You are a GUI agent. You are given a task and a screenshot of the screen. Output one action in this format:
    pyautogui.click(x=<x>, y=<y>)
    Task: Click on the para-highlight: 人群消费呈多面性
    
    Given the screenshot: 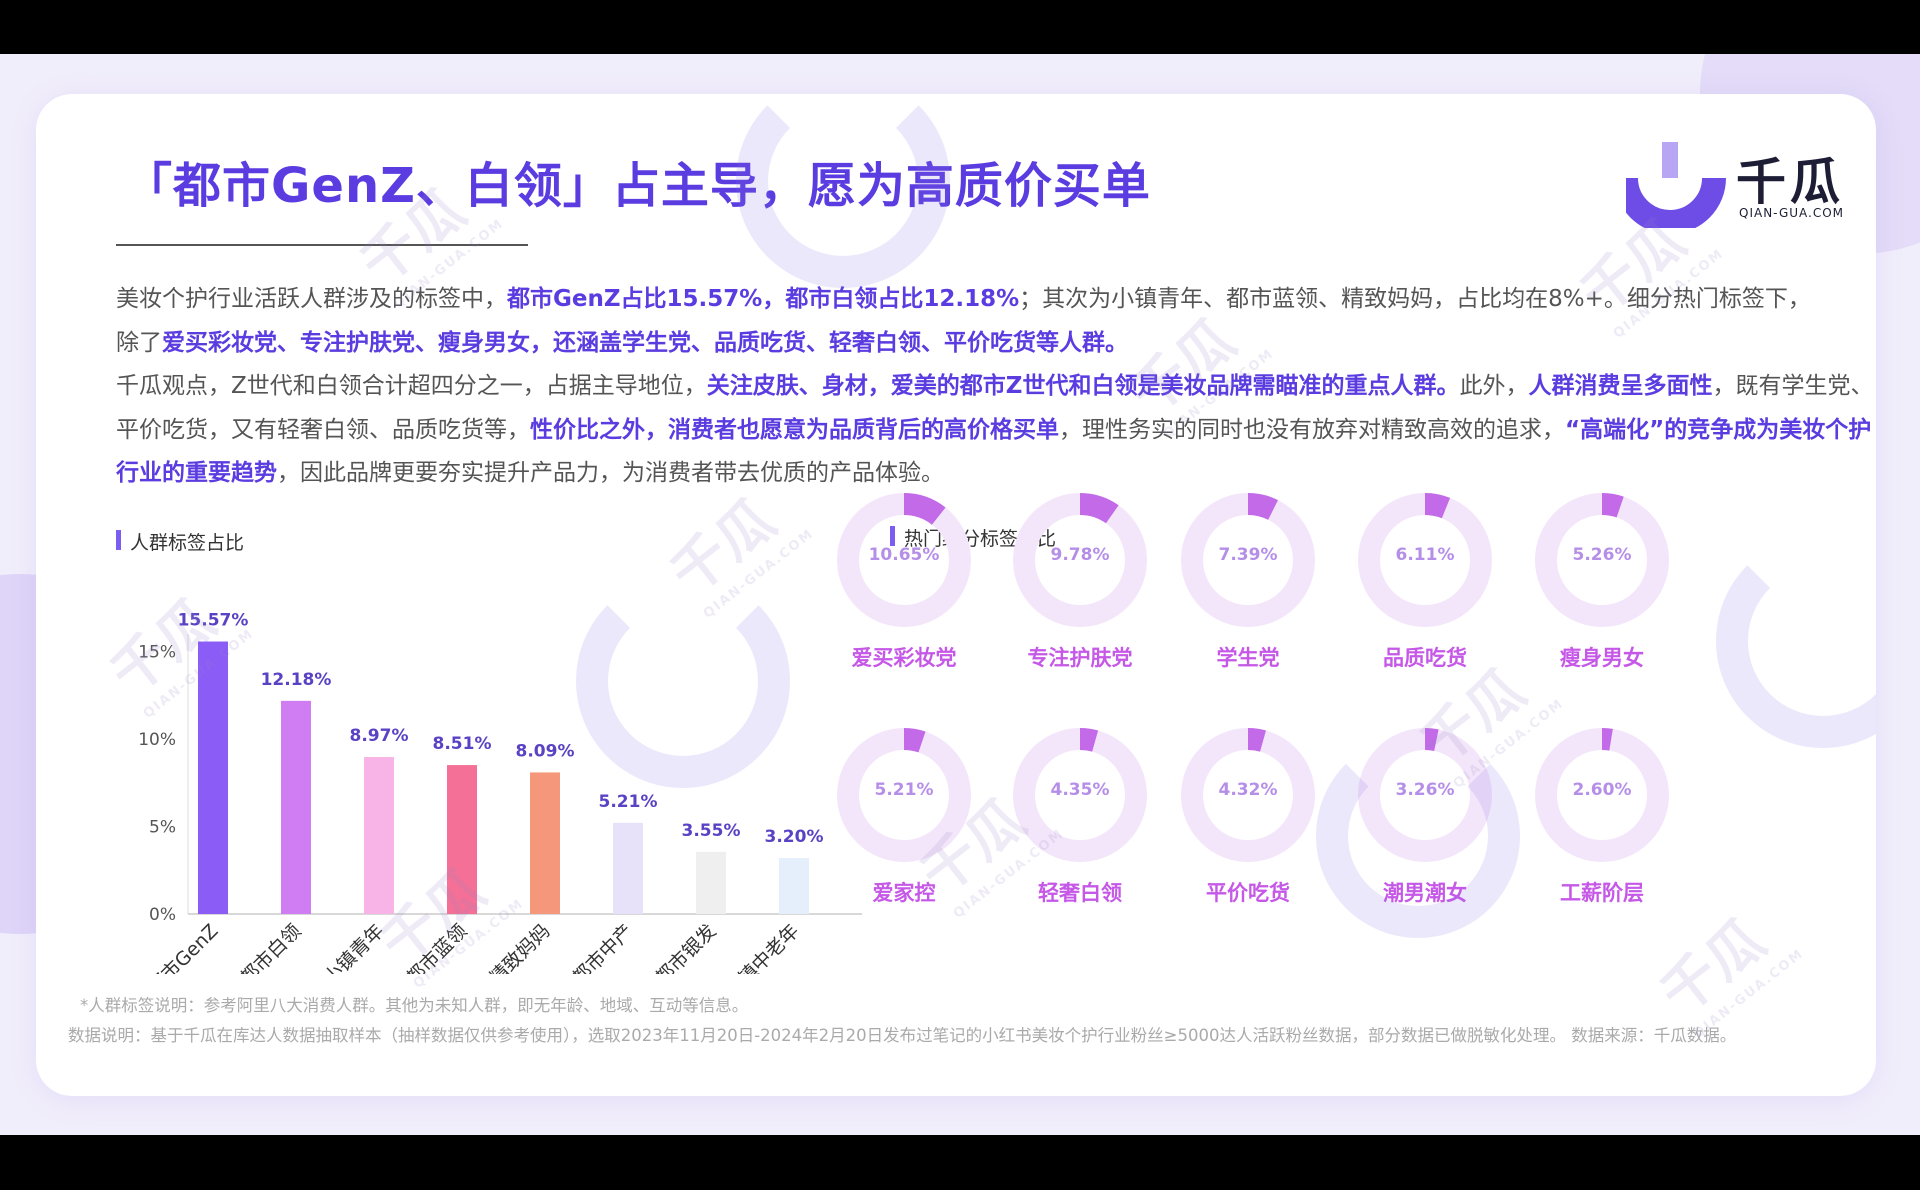 What is the action you would take?
    pyautogui.click(x=1620, y=386)
    